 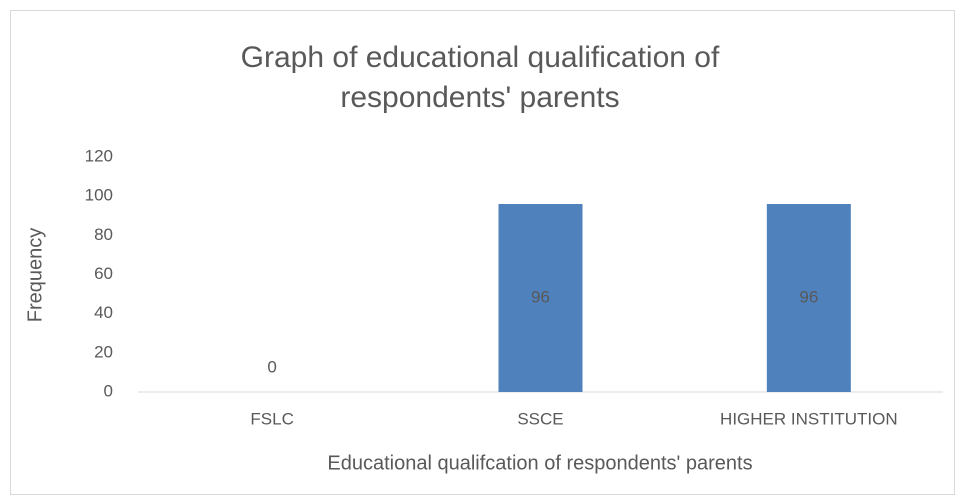 I want to click on y-tick-label: 0, so click(x=108, y=390).